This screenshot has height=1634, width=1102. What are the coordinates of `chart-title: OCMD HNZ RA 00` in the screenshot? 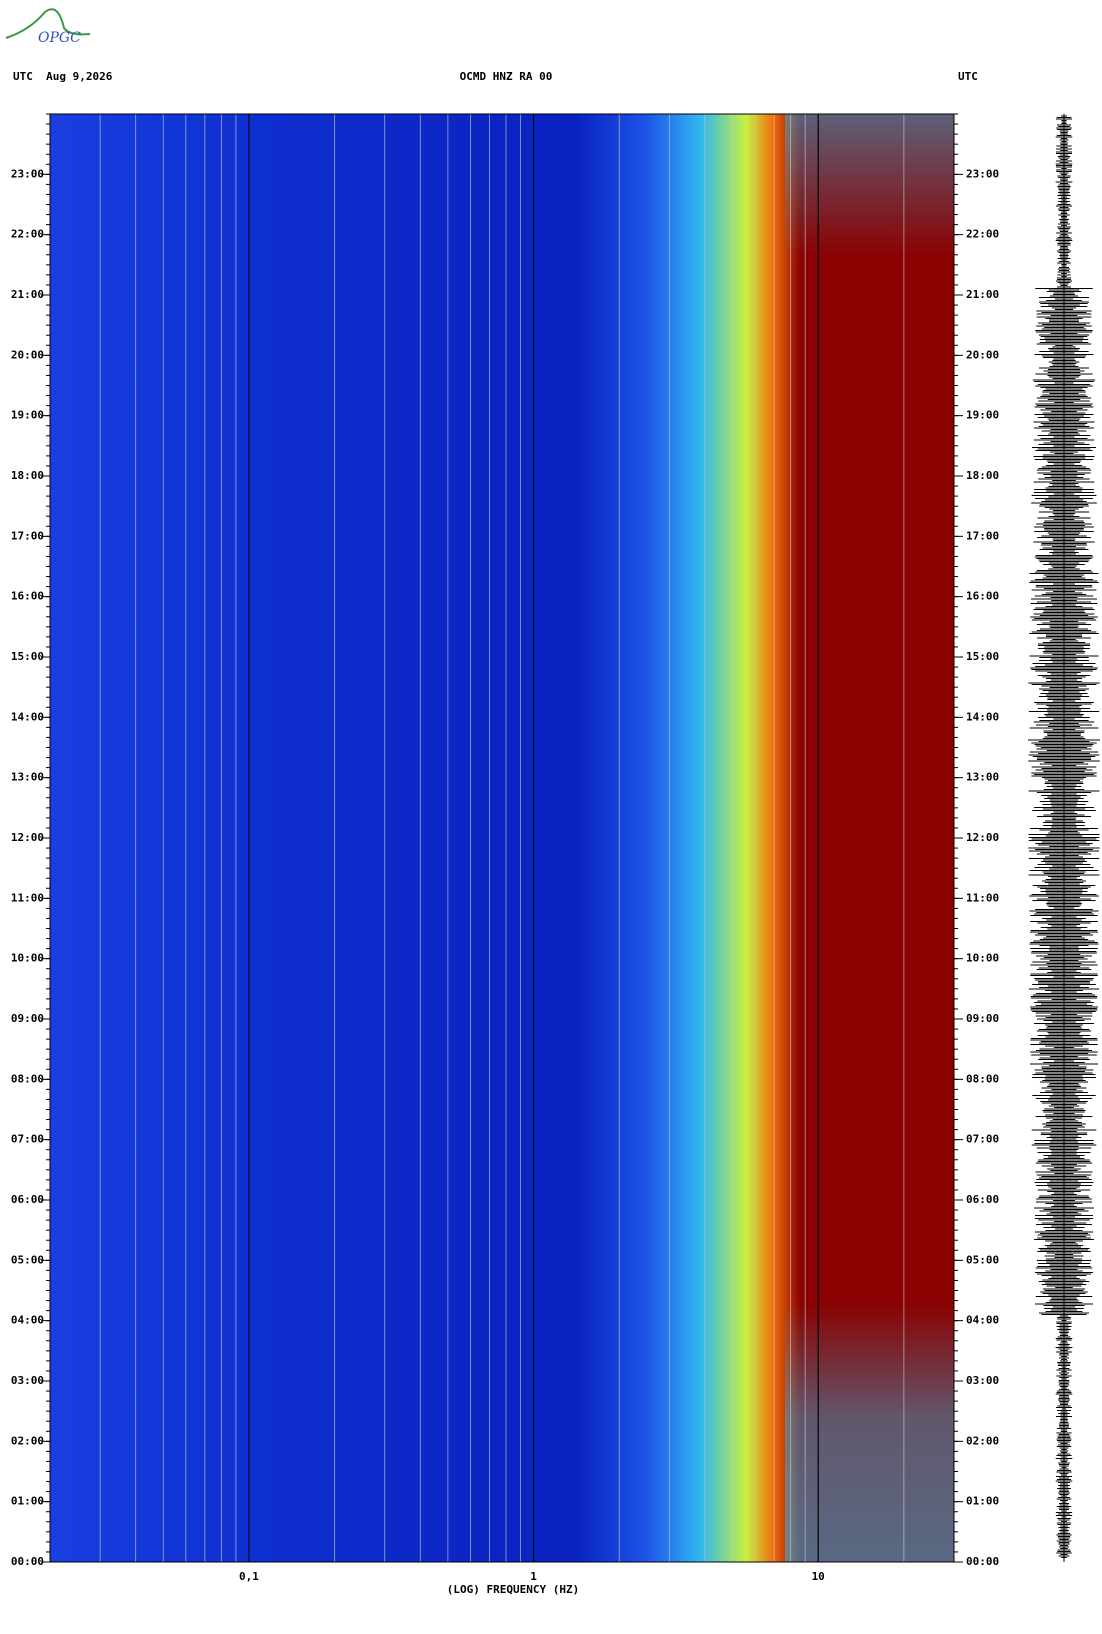 It's located at (506, 76).